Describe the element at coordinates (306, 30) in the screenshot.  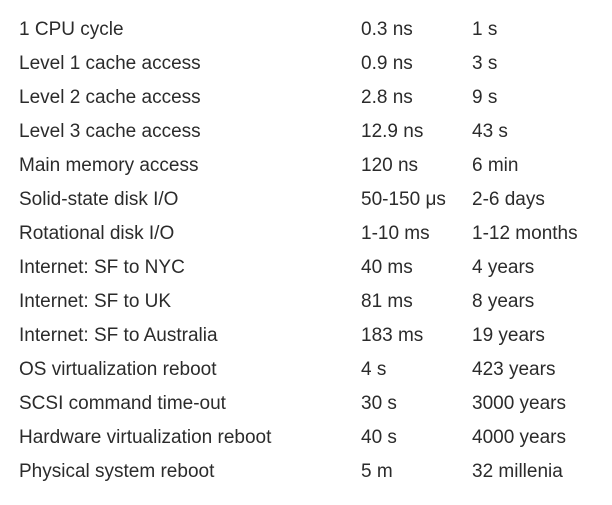
I see `table-row: 1 CPU cycle 0.3 ns 1 s` at that location.